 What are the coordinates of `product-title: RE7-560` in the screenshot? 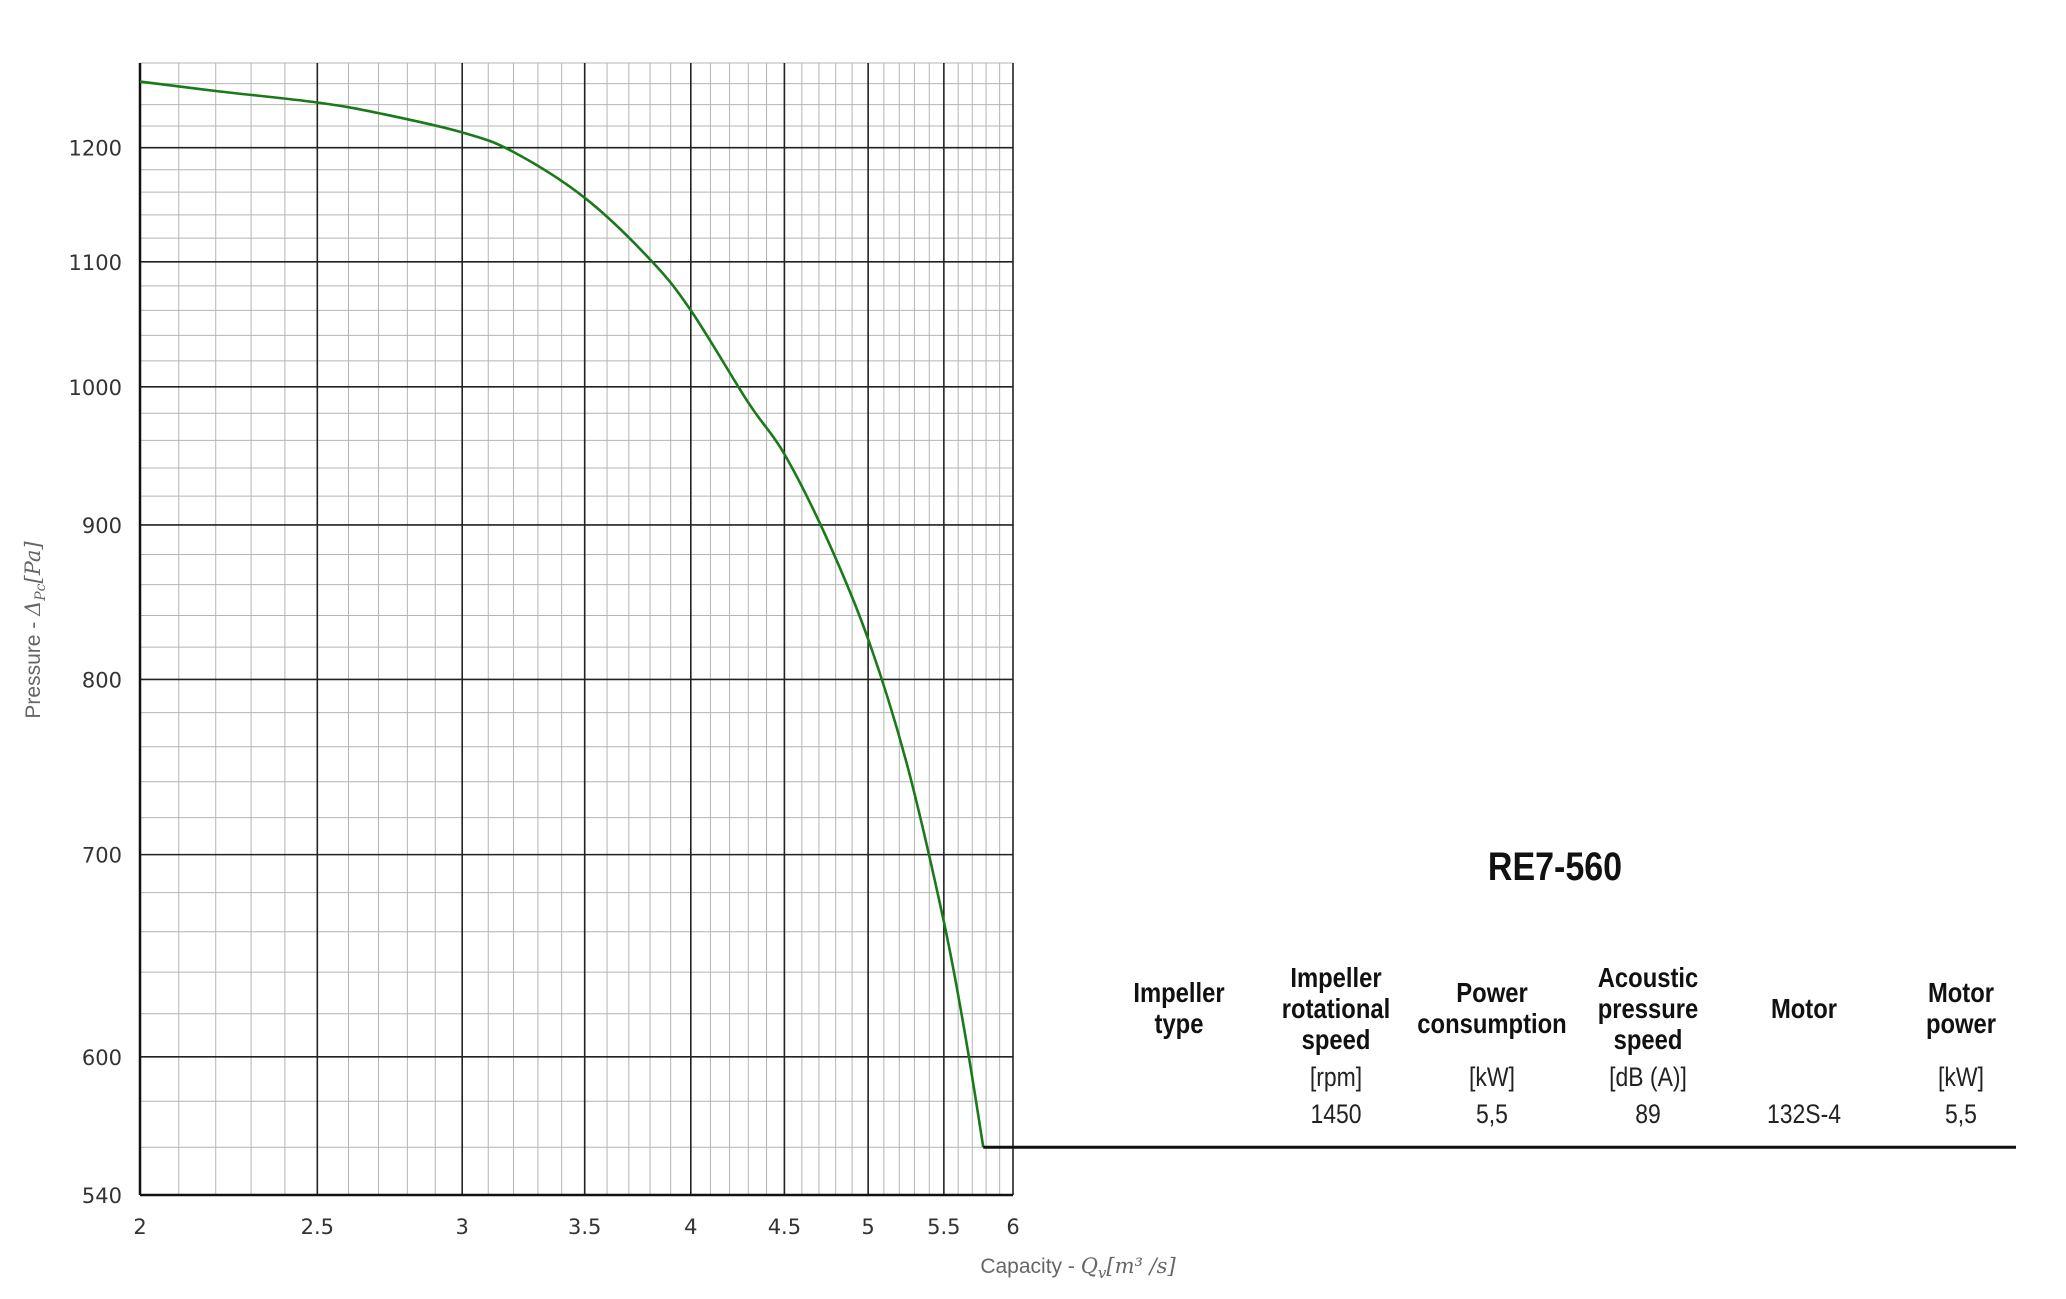 It's located at (1555, 867).